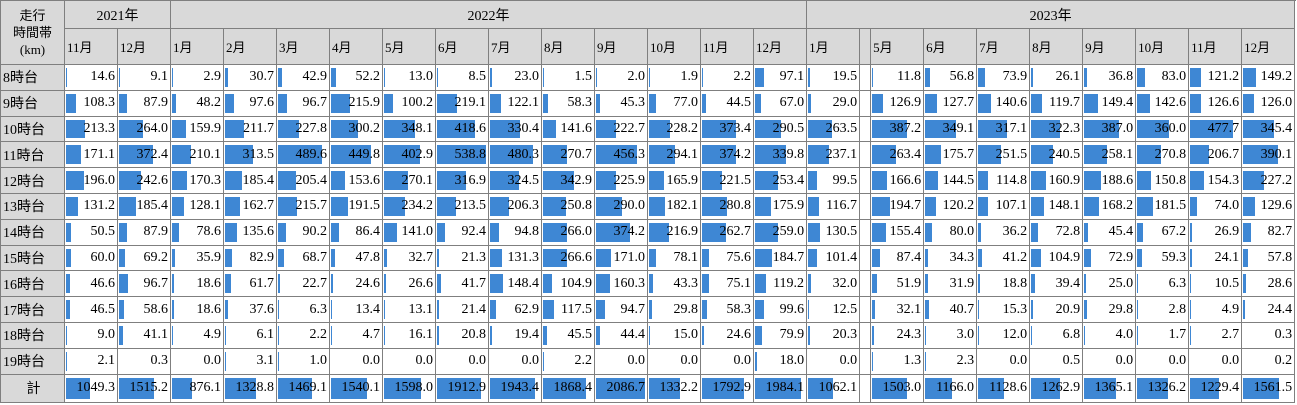  Describe the element at coordinates (1280, 232) in the screenshot. I see `cell-value: 82.7` at that location.